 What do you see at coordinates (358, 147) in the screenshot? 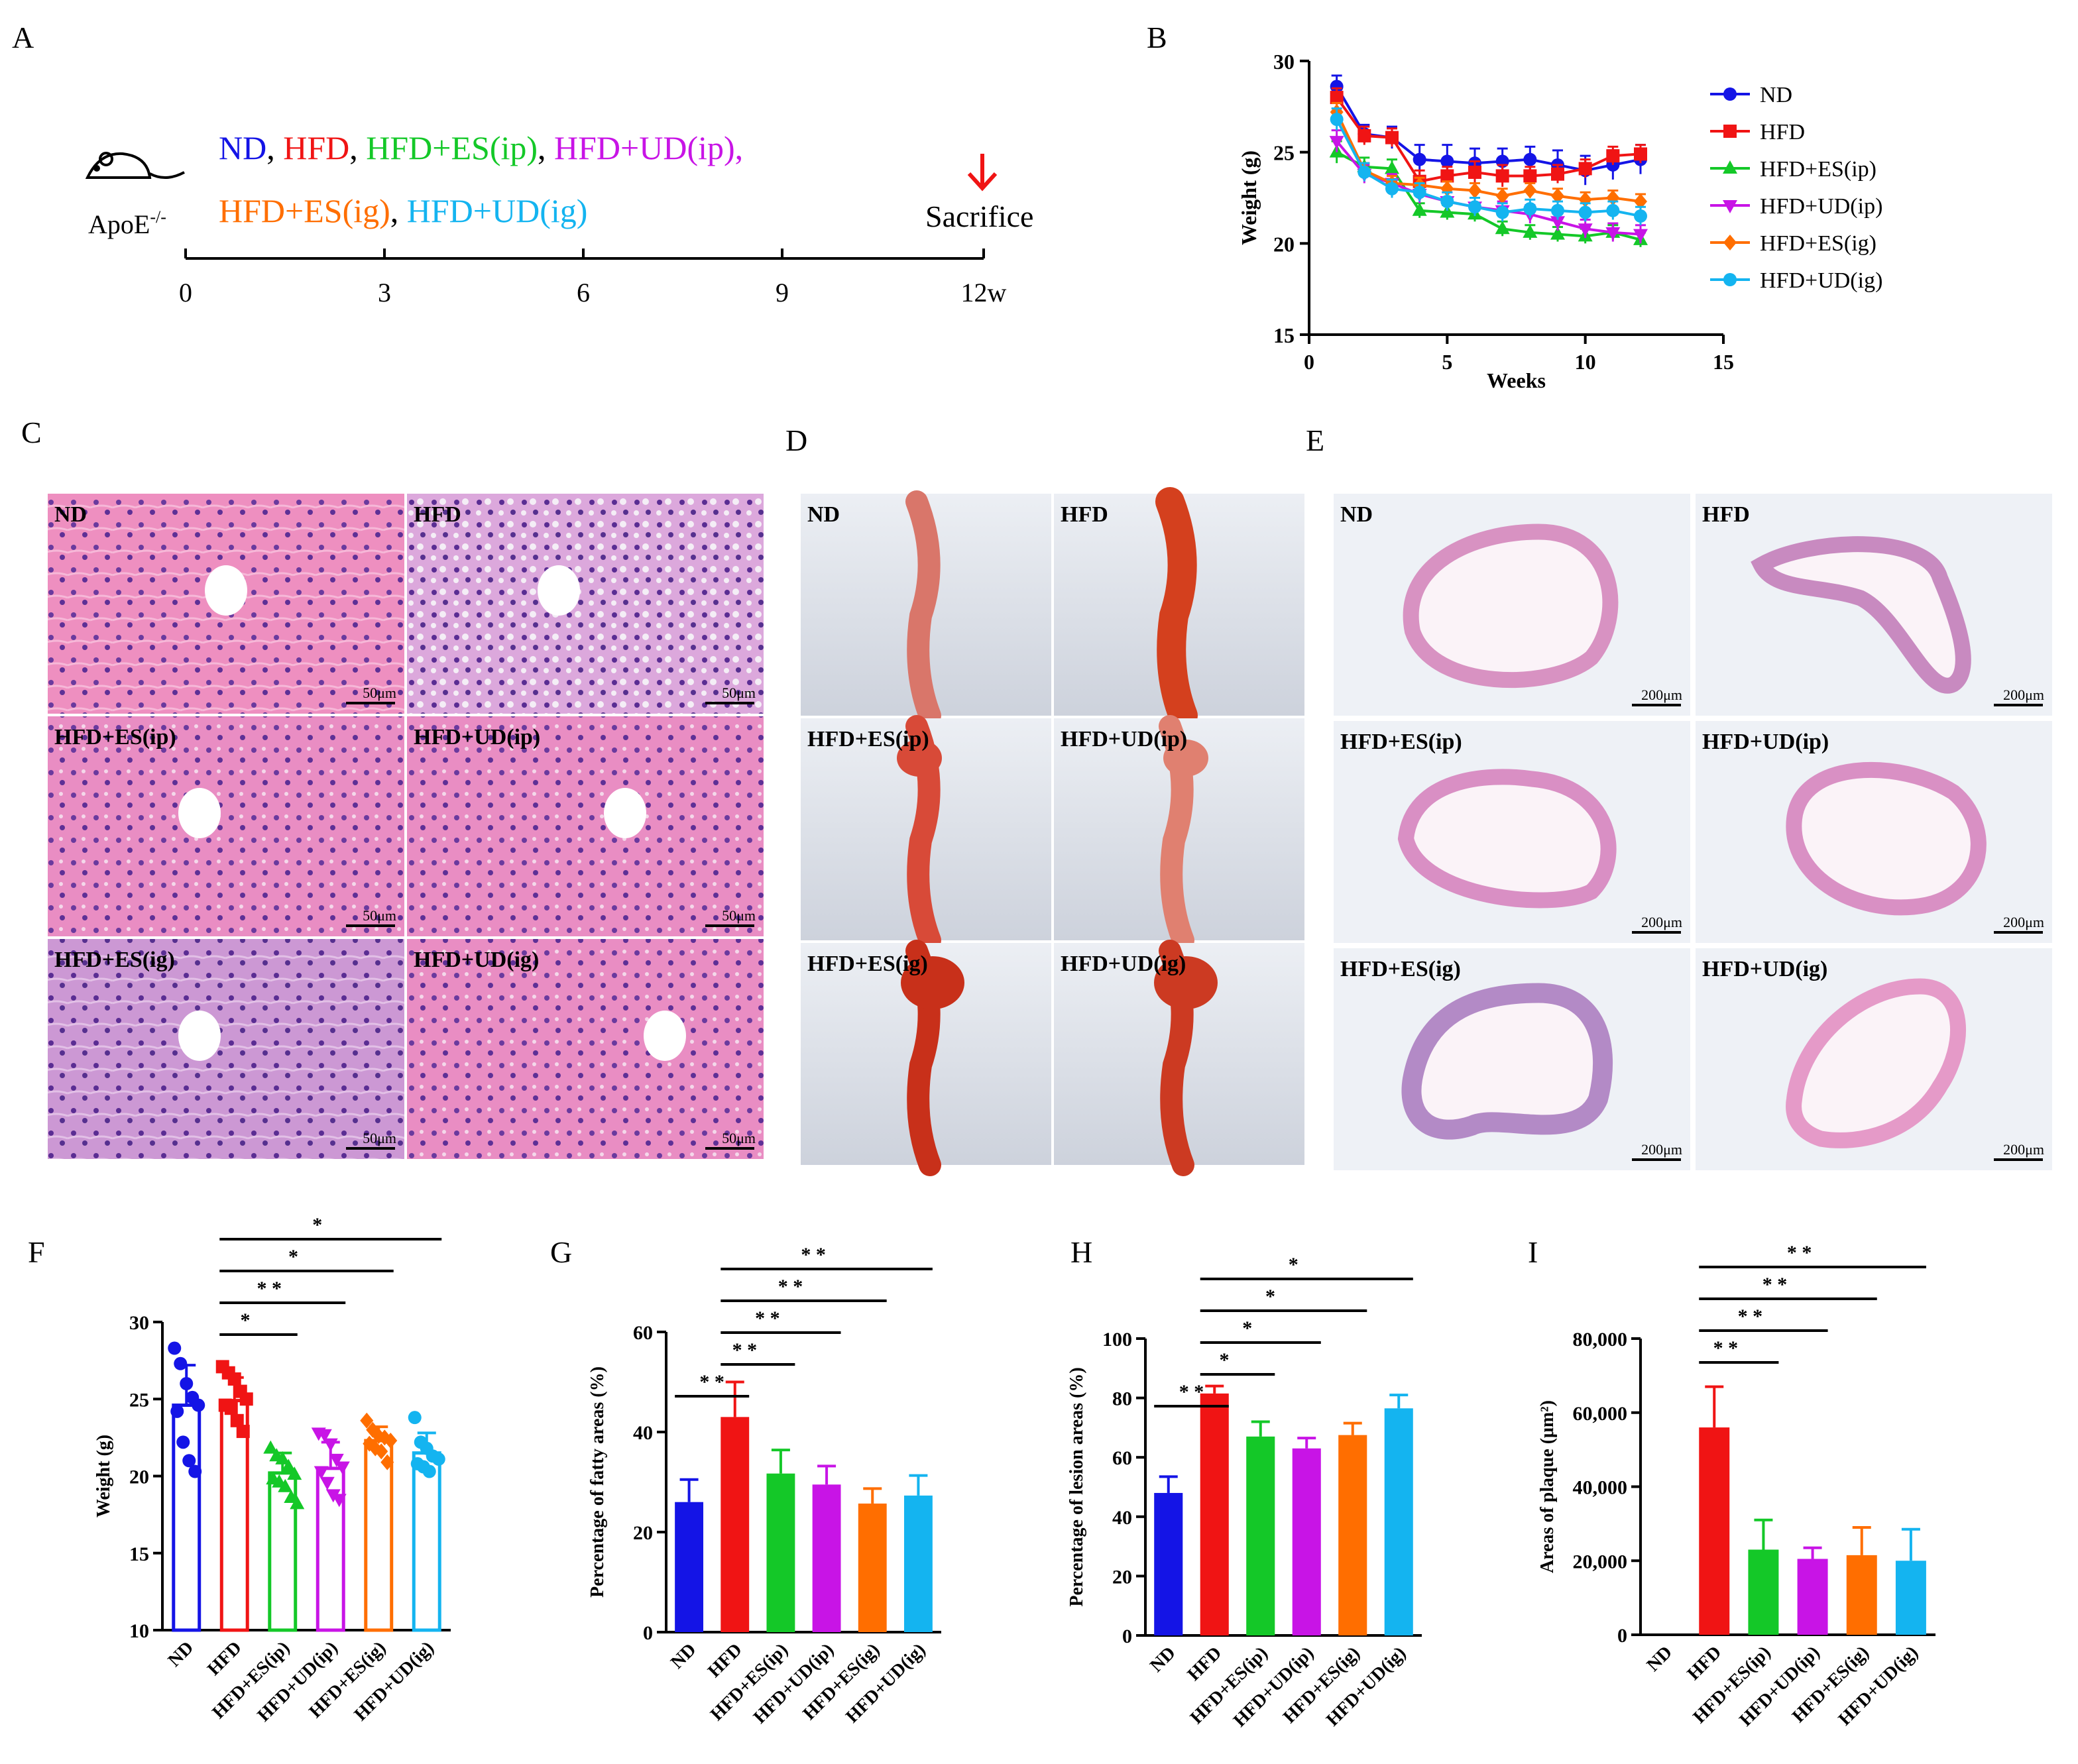
I see `groups_line1-3: ,` at bounding box center [358, 147].